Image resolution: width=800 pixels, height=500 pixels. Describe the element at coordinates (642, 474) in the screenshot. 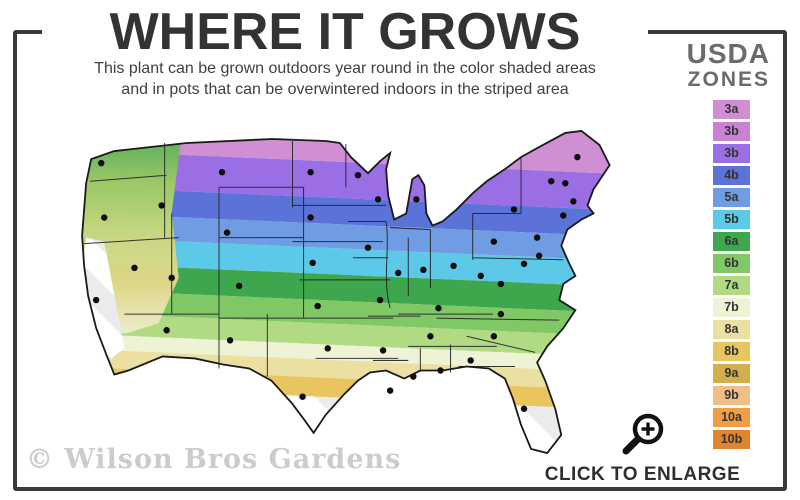

I see `click-to-enlarge-label: CLICK TO ENLARGE` at that location.